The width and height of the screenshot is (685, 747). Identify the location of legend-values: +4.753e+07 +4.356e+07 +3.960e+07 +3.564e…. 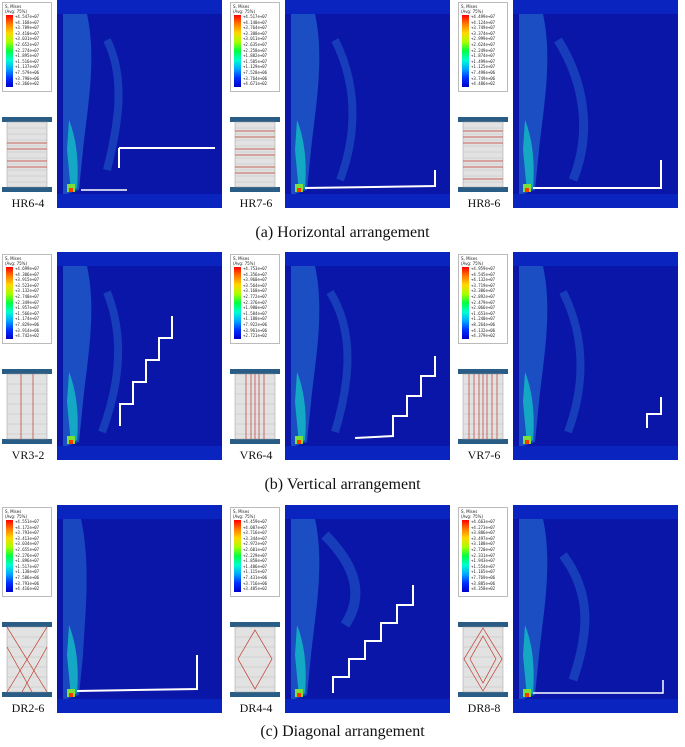
(255, 302).